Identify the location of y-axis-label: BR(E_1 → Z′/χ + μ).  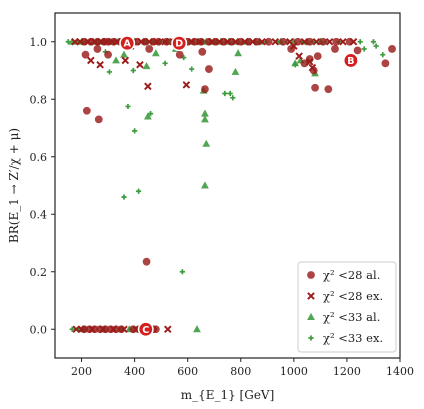
(14, 185).